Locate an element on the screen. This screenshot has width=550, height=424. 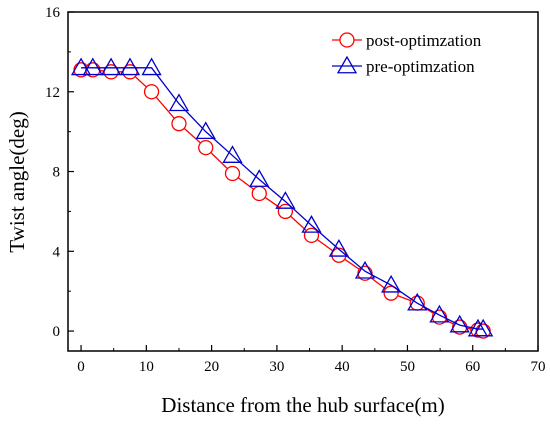
y-tick-label: 4 is located at coordinates (57, 252).